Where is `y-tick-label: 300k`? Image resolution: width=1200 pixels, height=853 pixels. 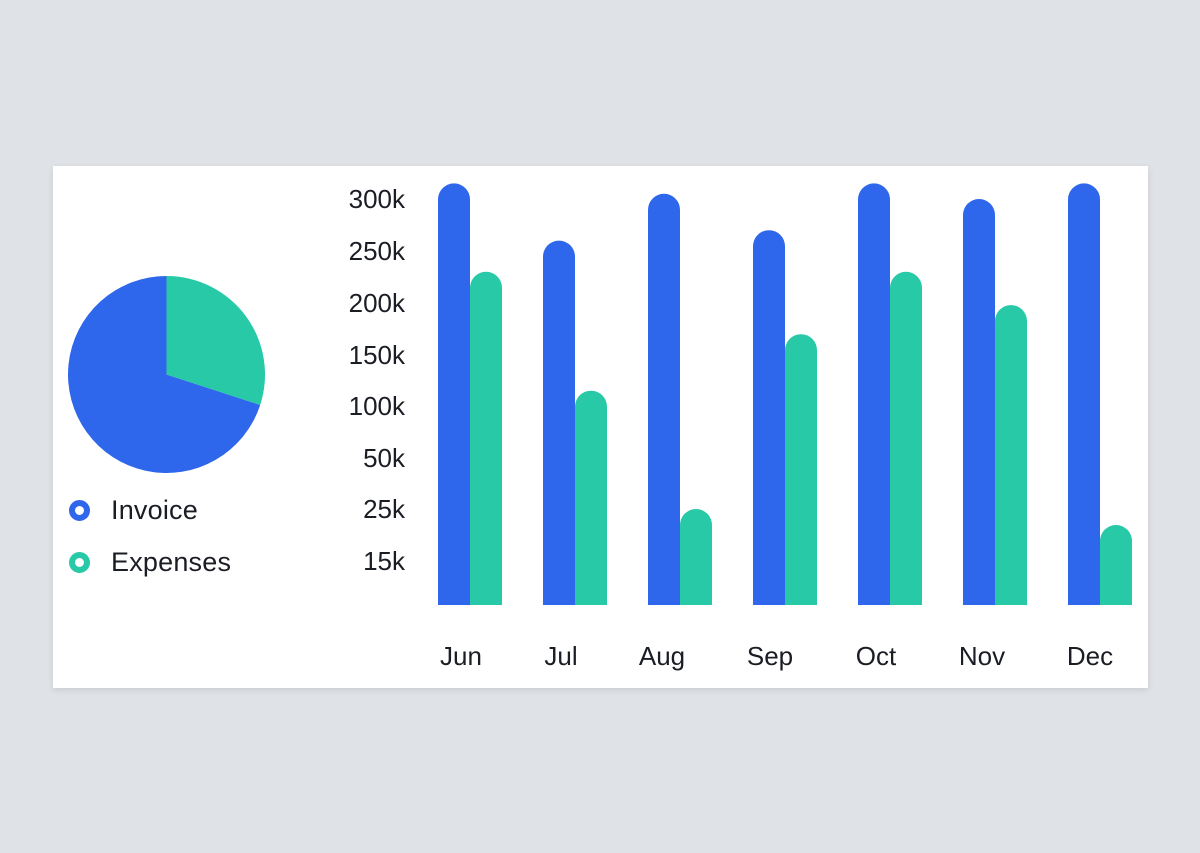
y-tick-label: 300k is located at coordinates (376, 199).